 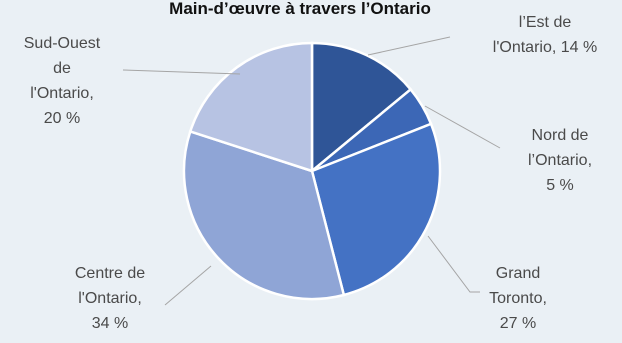 I want to click on slice-label-line: l’Est de, so click(x=545, y=22).